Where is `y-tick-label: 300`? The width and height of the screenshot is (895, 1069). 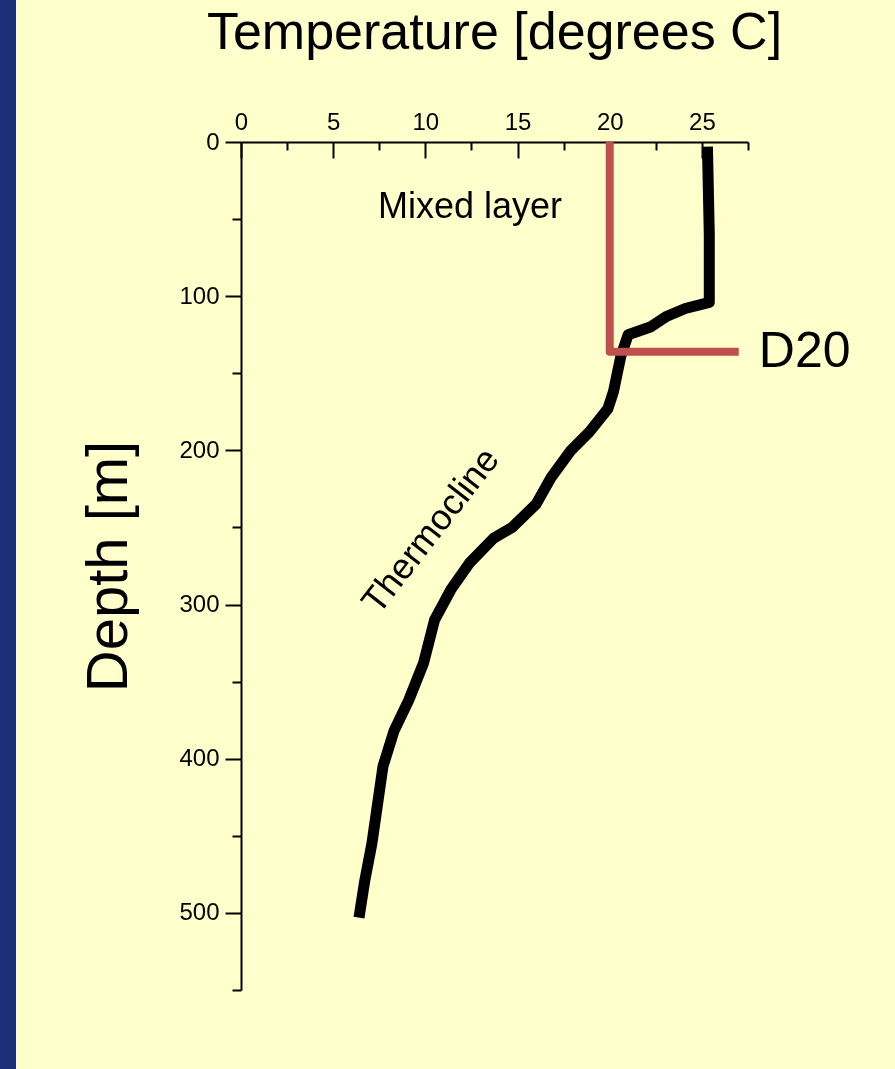
y-tick-label: 300 is located at coordinates (199, 604).